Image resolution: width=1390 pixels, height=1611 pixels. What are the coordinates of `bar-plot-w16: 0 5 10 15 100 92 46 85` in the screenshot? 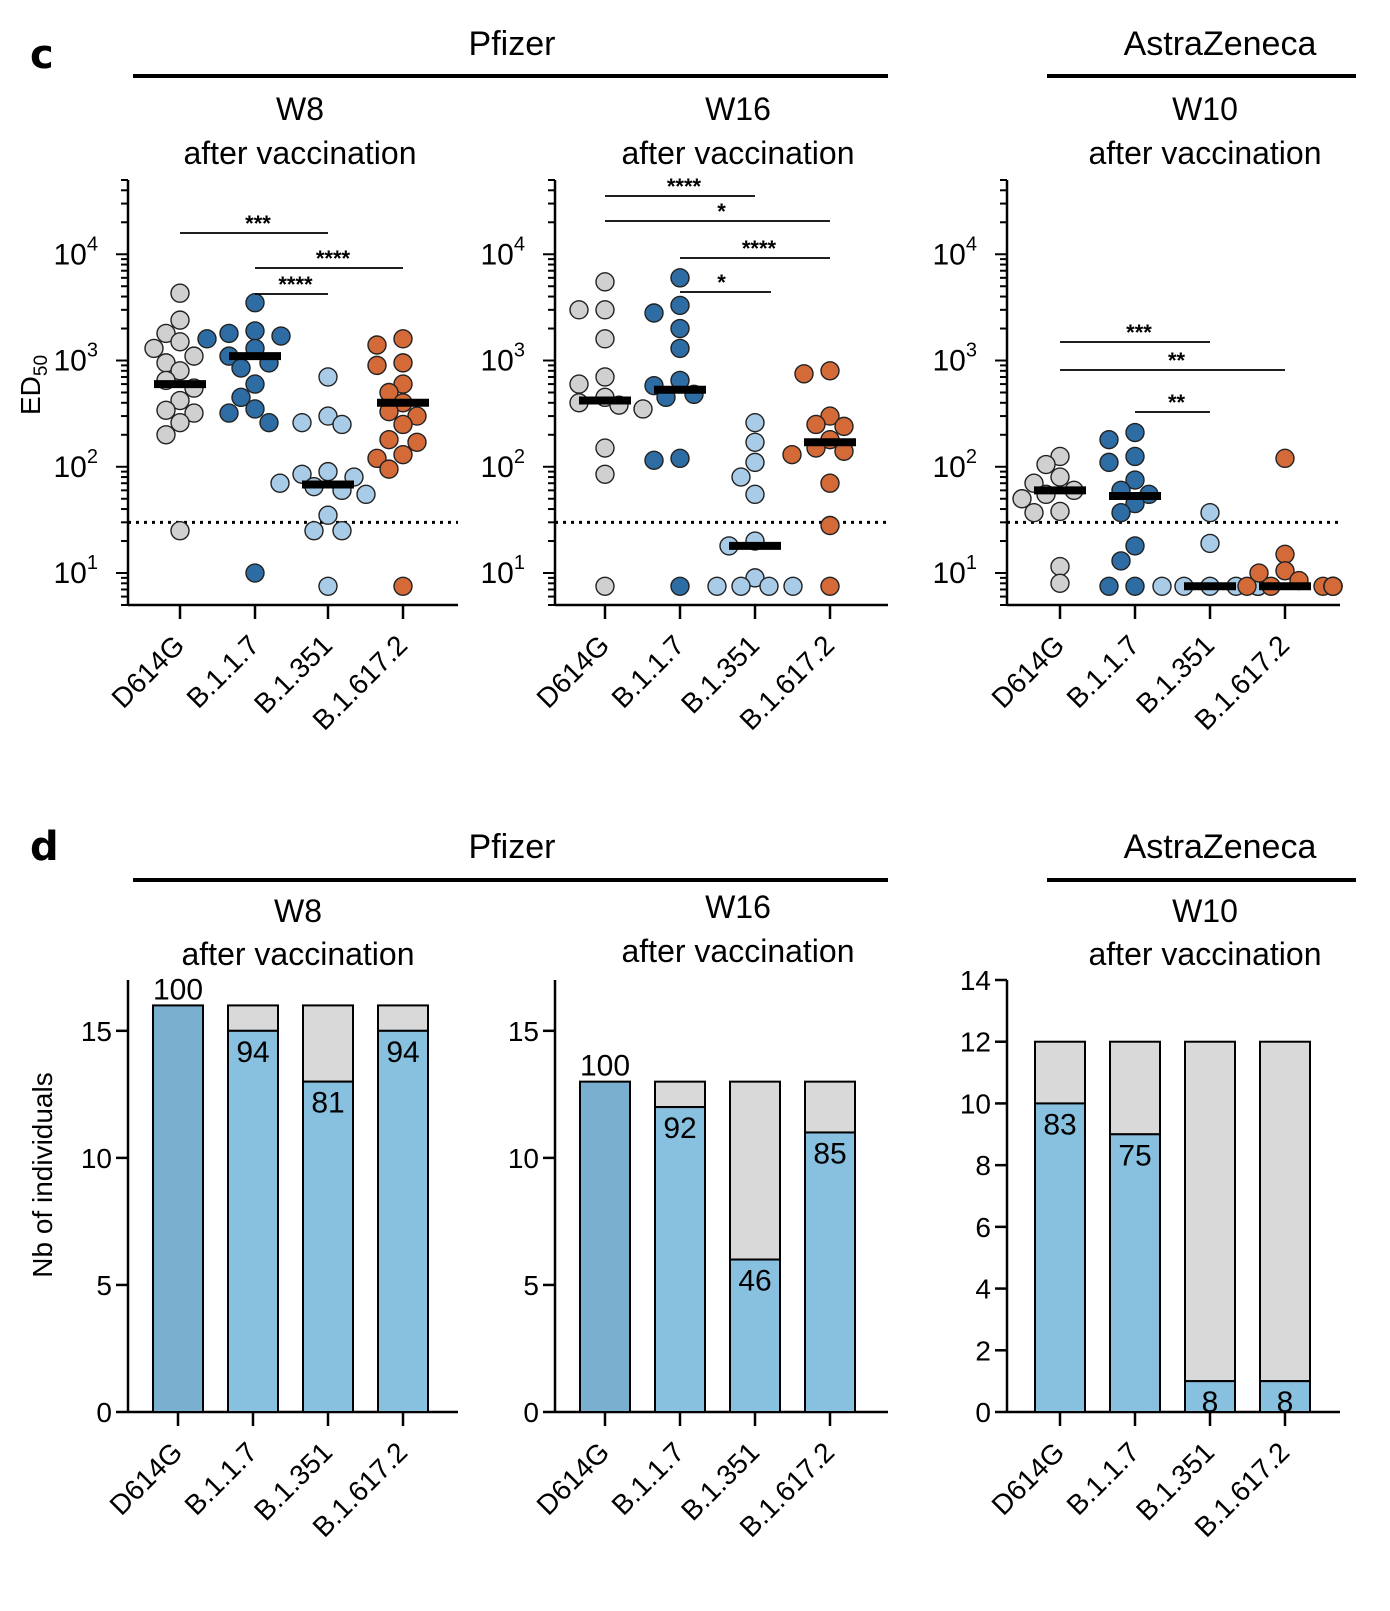 It's located at (698, 1204).